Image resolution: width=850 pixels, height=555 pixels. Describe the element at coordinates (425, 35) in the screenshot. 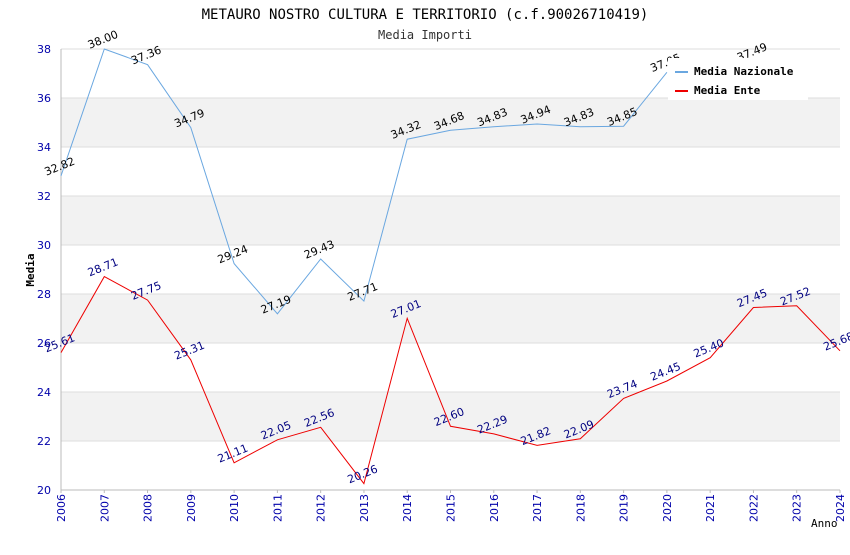

I see `chart-subtitle: Media Importi` at that location.